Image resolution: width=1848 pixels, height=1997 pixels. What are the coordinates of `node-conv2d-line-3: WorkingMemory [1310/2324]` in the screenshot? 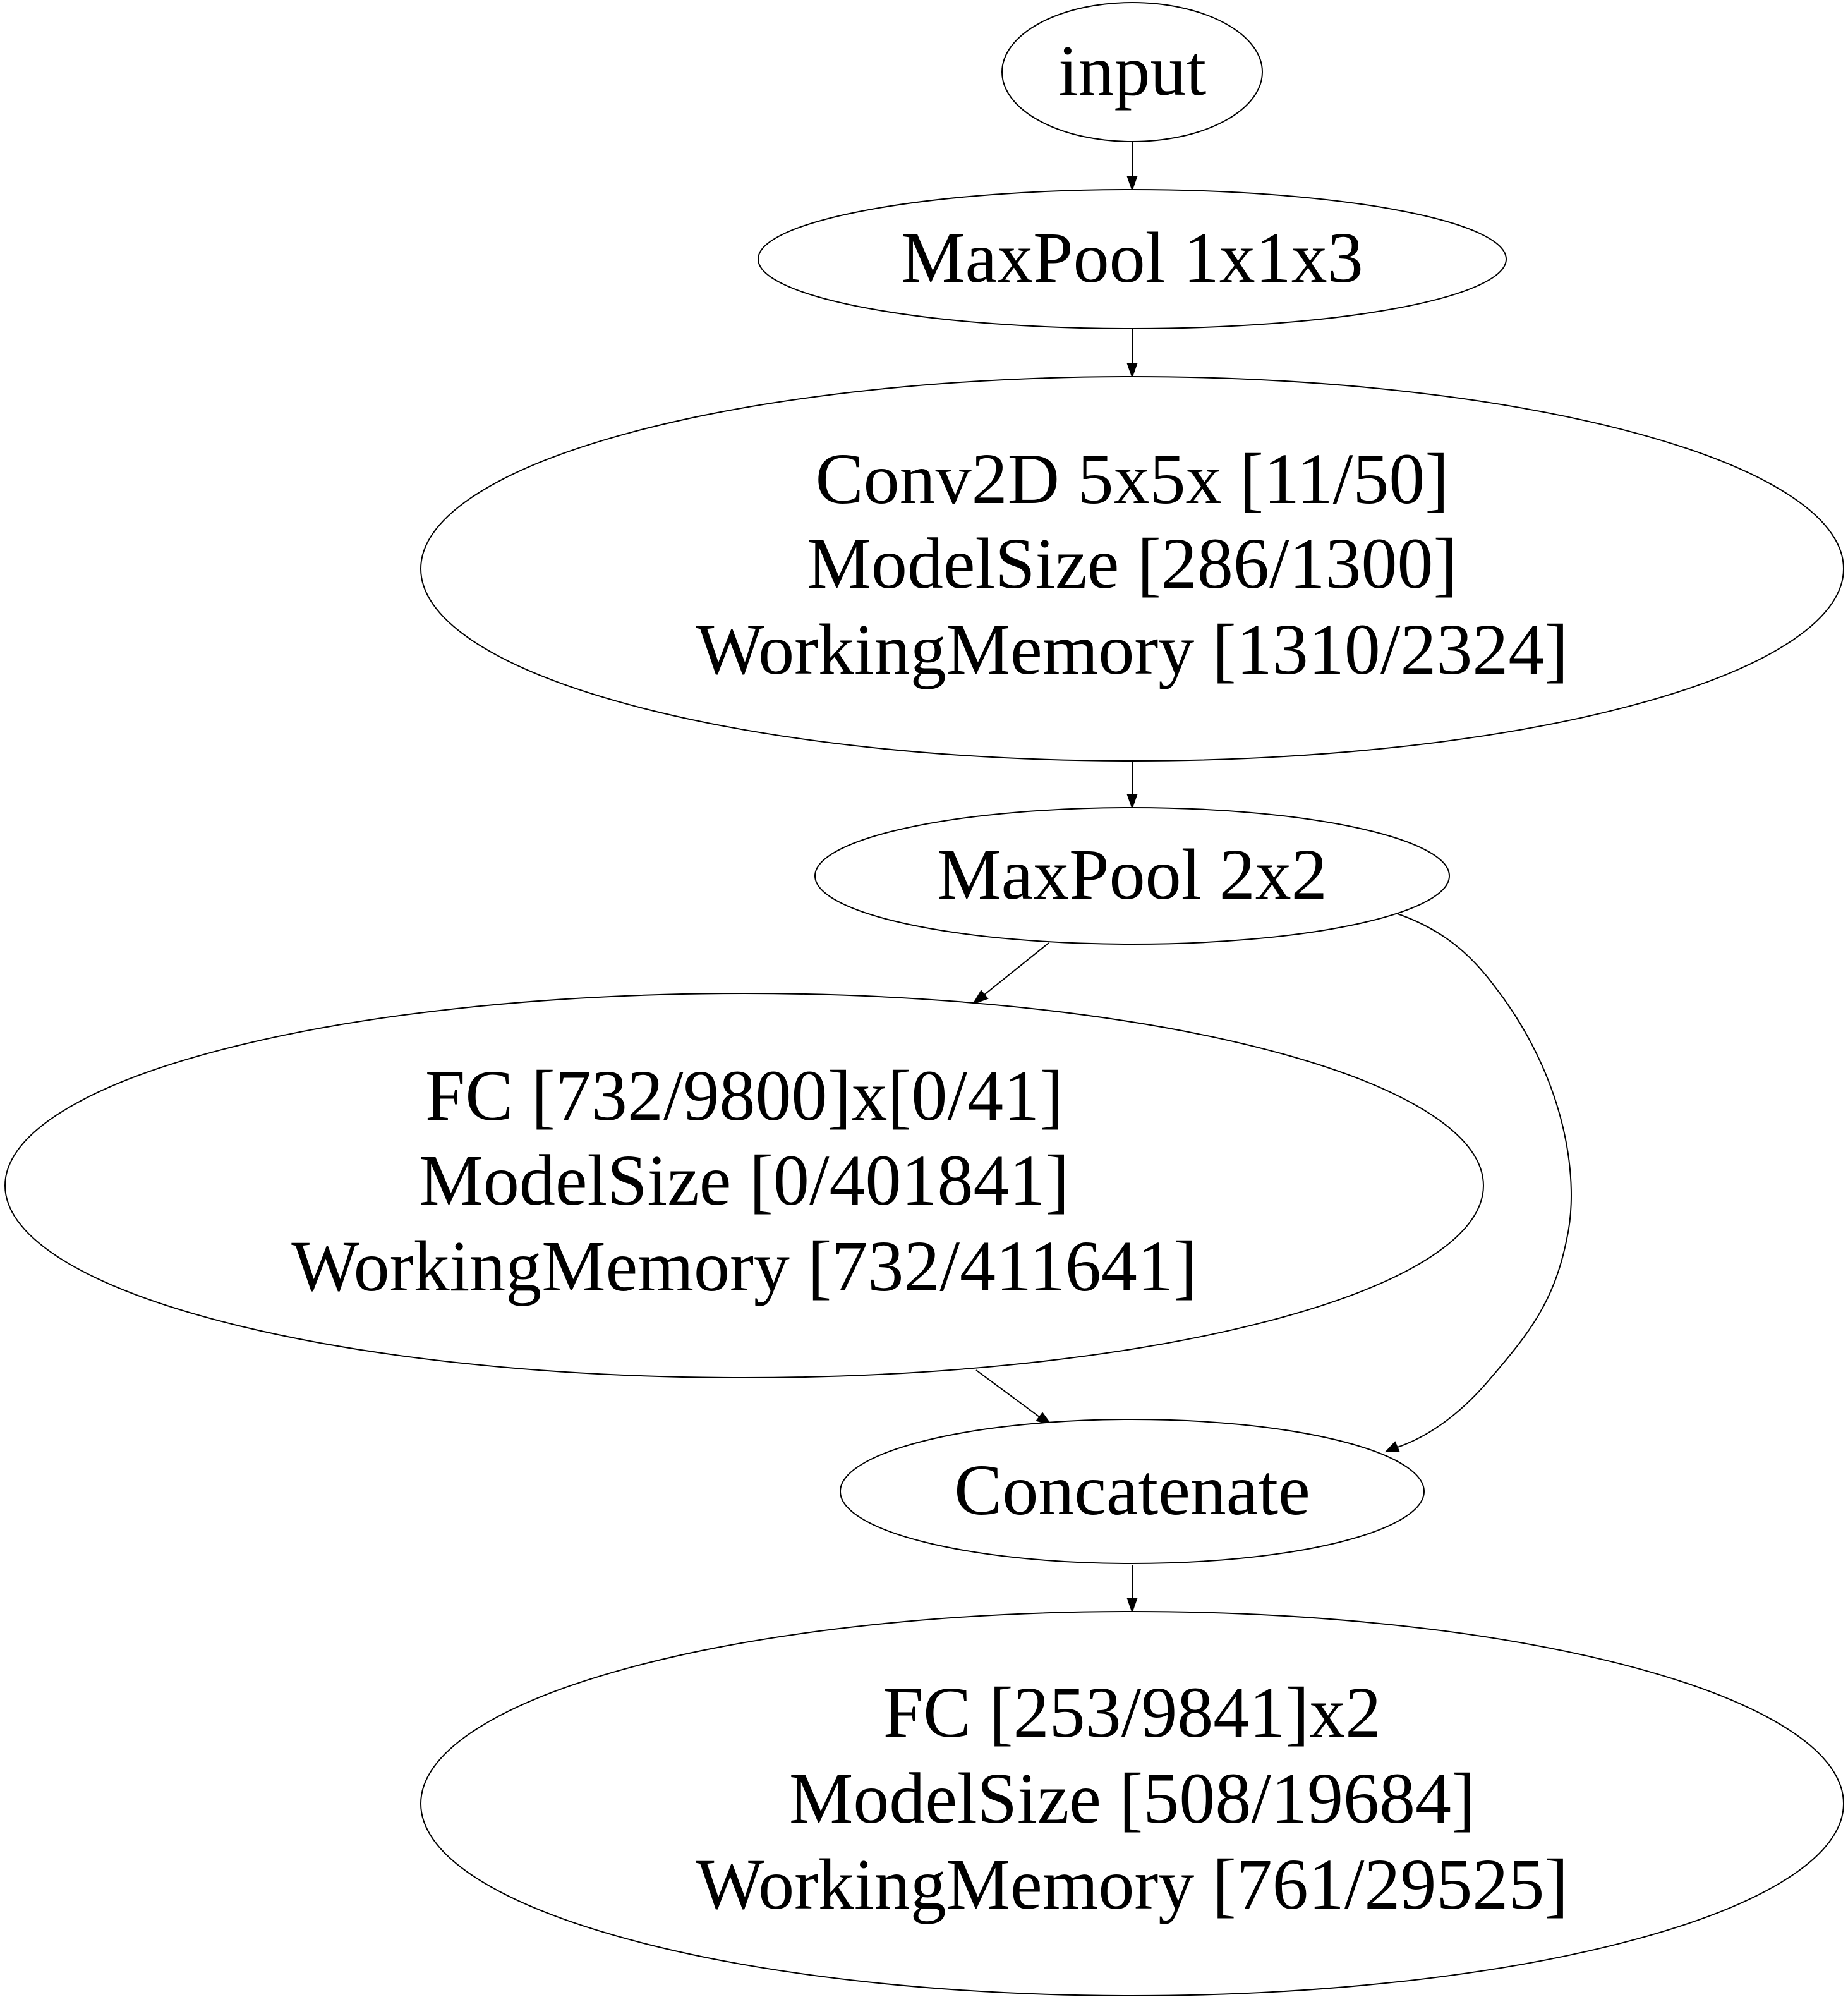 It's located at (1132, 649).